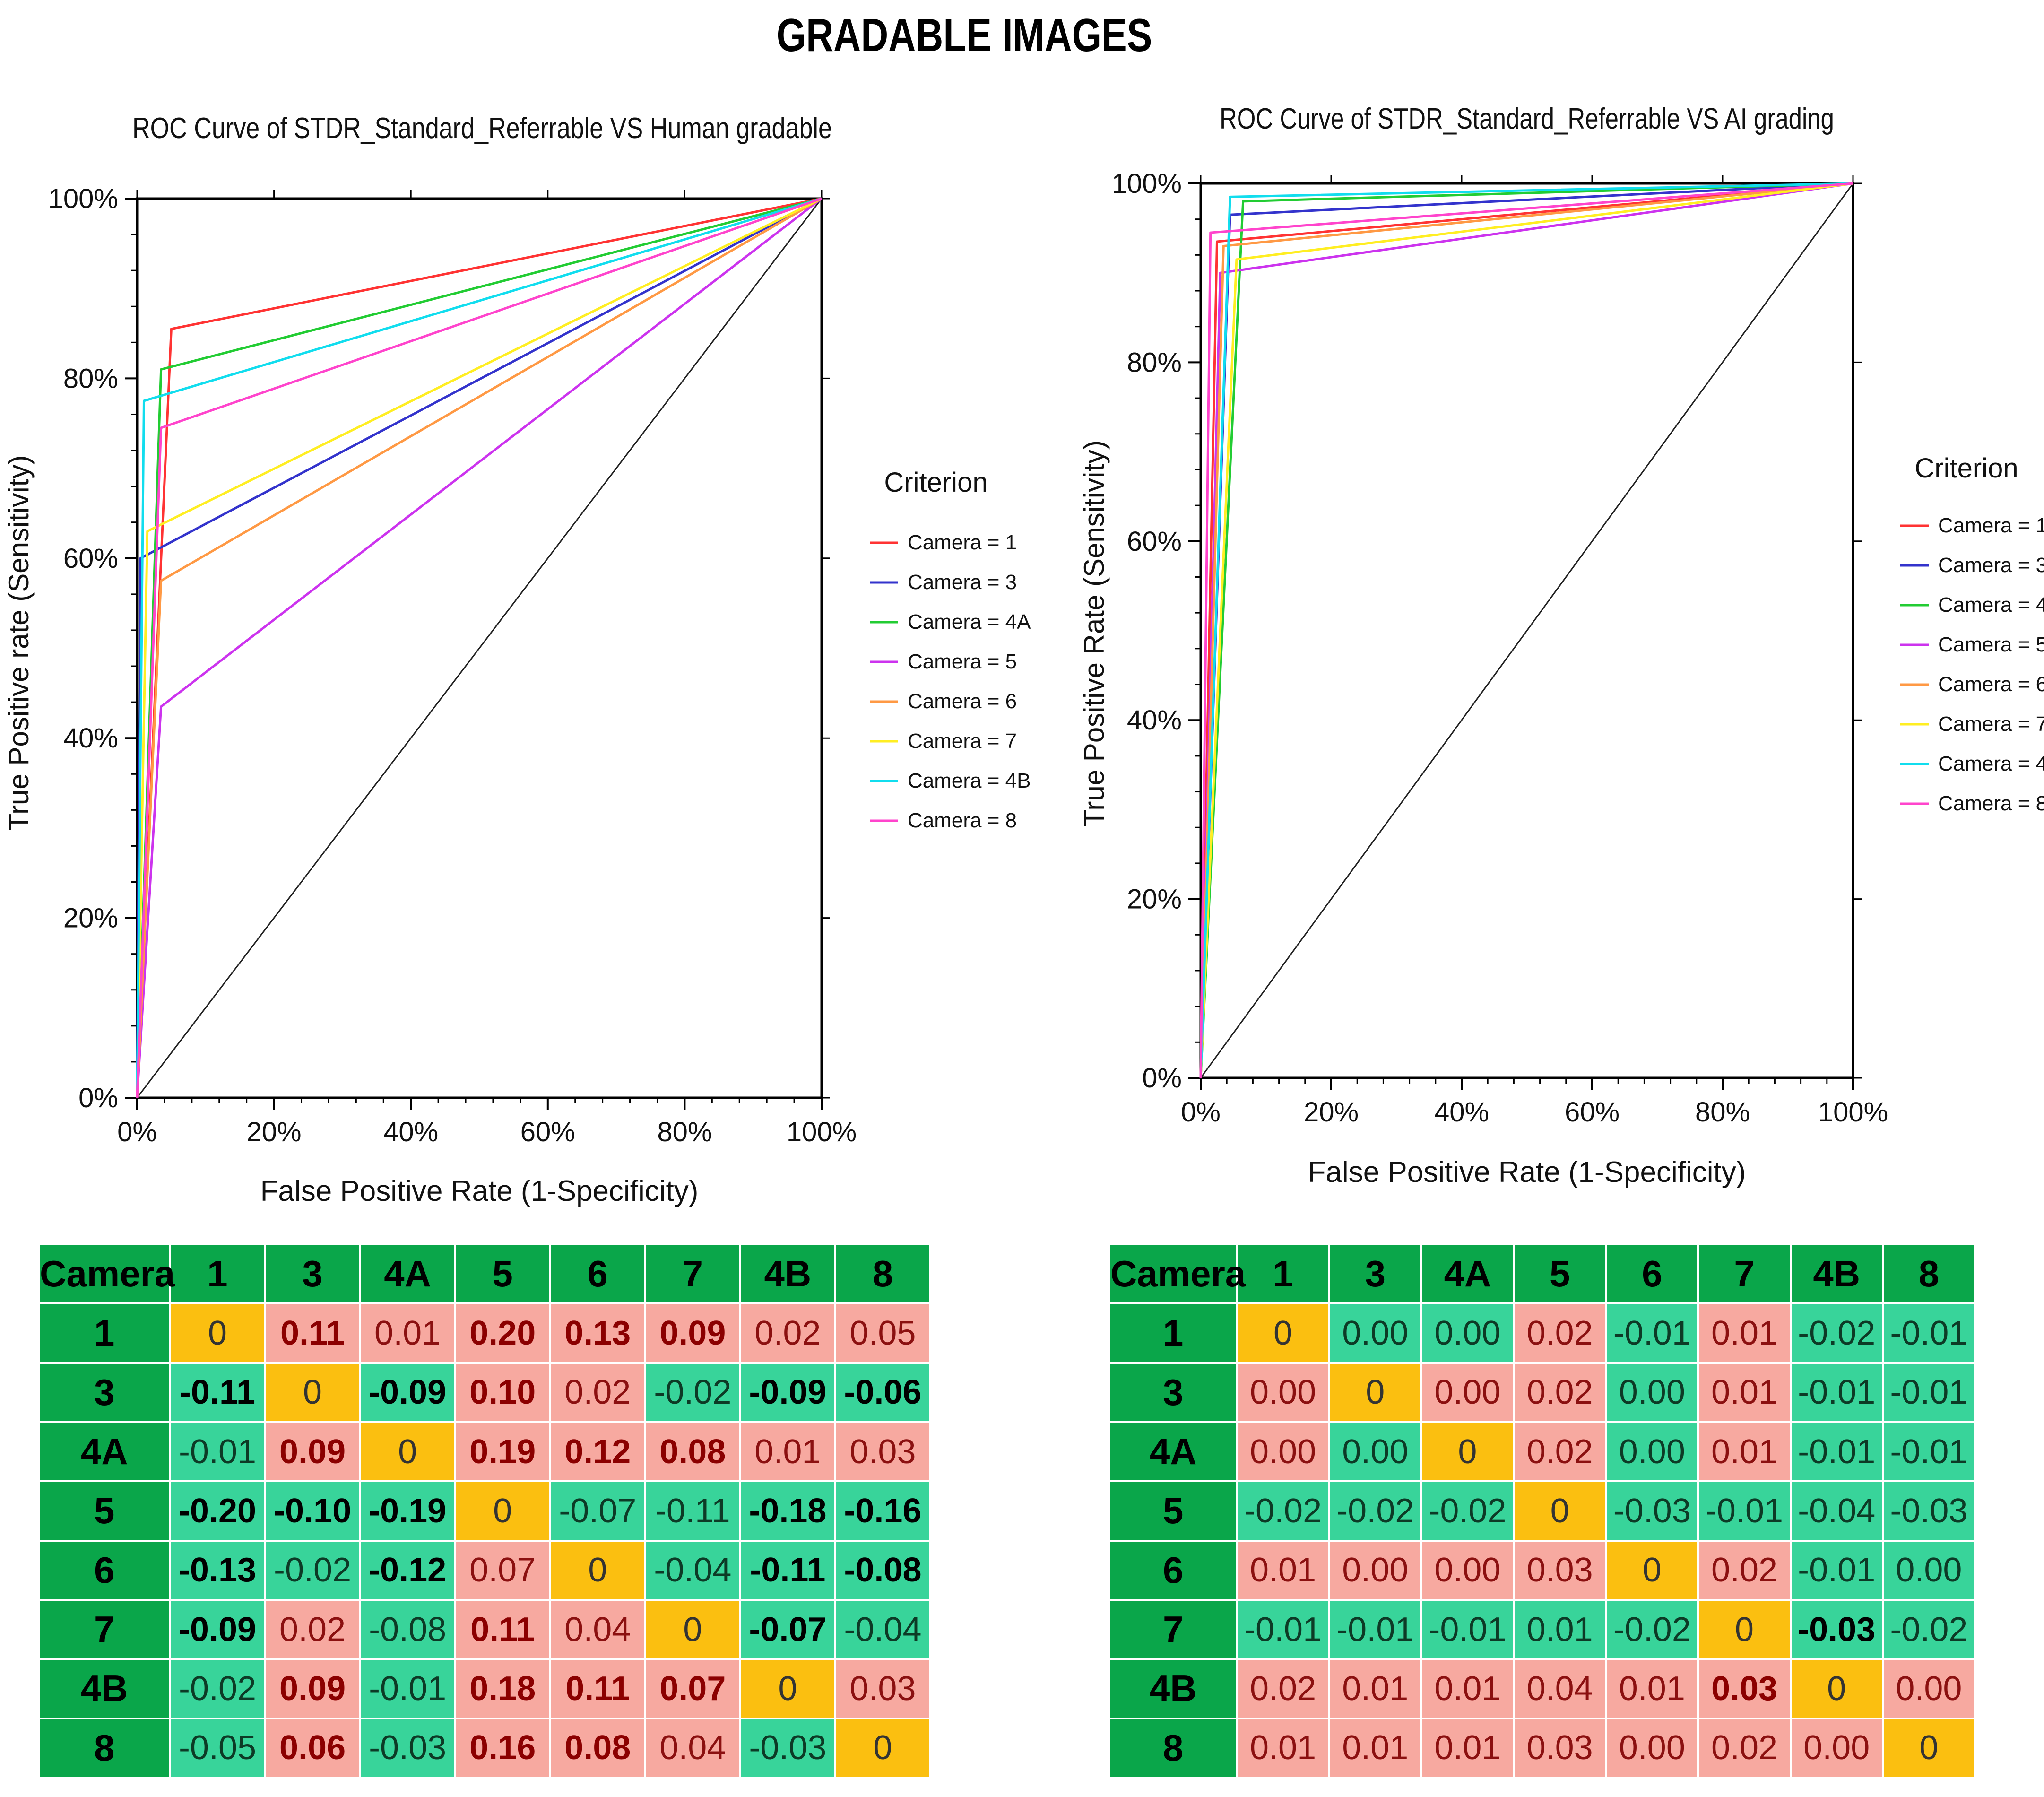 Image resolution: width=2044 pixels, height=1797 pixels. I want to click on legend-label: Camera = 3, so click(1991, 565).